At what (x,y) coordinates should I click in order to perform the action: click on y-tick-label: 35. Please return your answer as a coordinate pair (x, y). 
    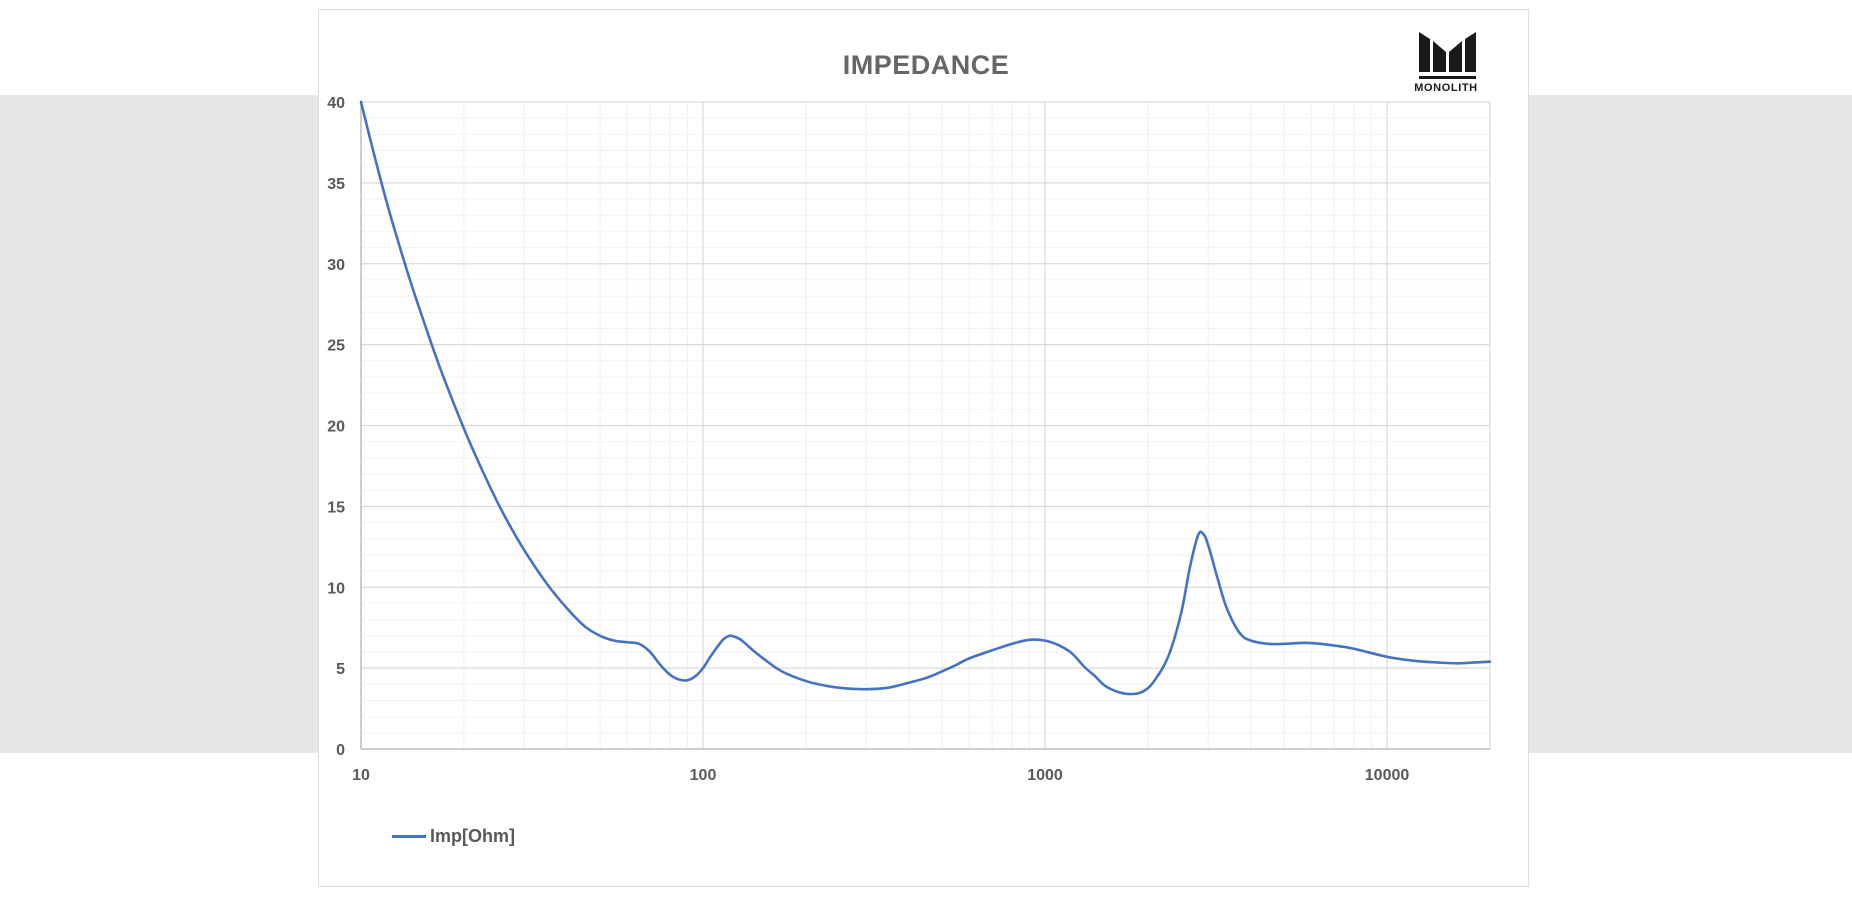
    Looking at the image, I should click on (336, 184).